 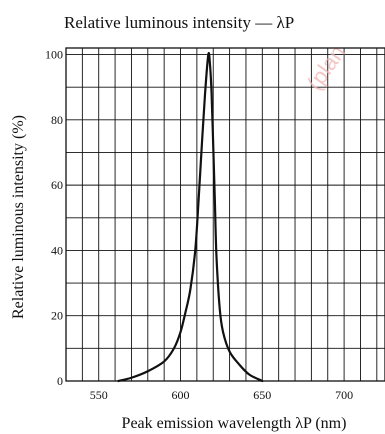 I want to click on x-tick-label-600: 600, so click(x=181, y=395).